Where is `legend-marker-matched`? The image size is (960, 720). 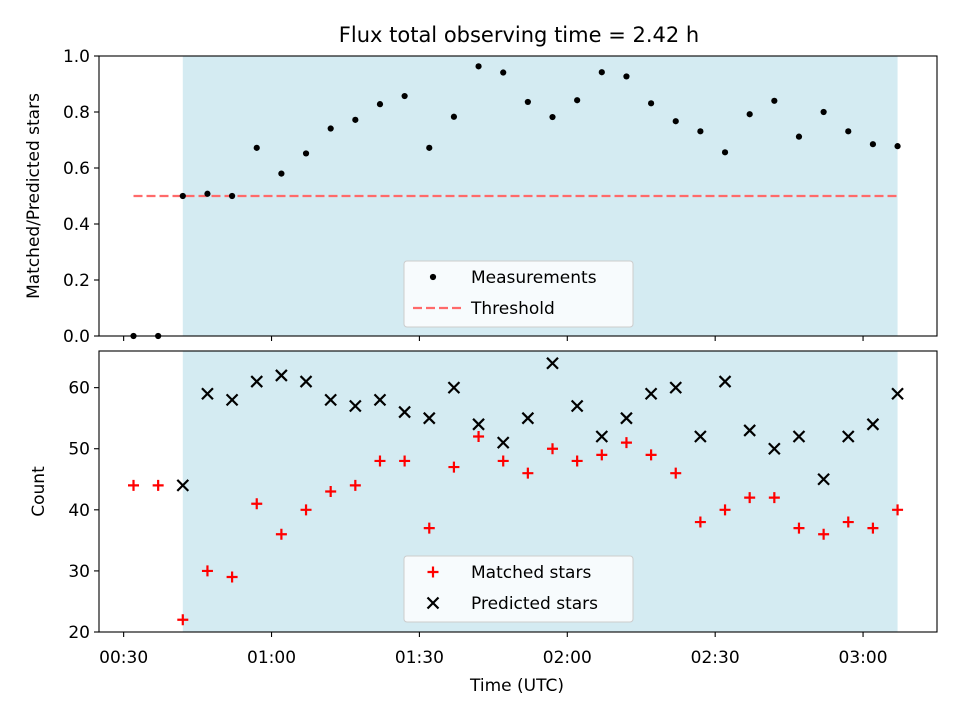
legend-marker-matched is located at coordinates (433, 572).